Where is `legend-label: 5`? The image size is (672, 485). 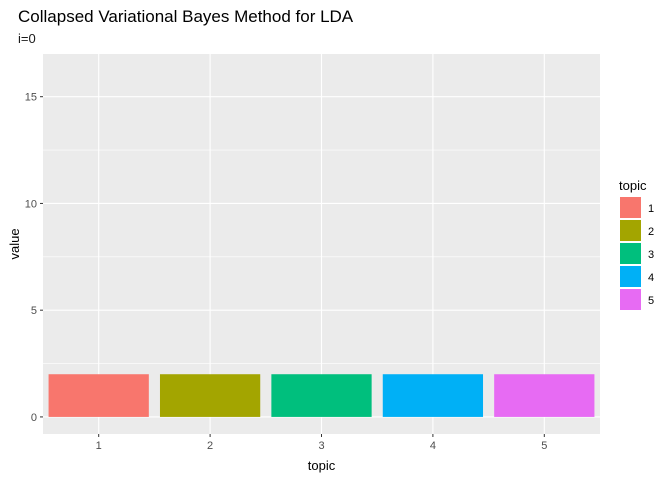
legend-label: 5 is located at coordinates (651, 301).